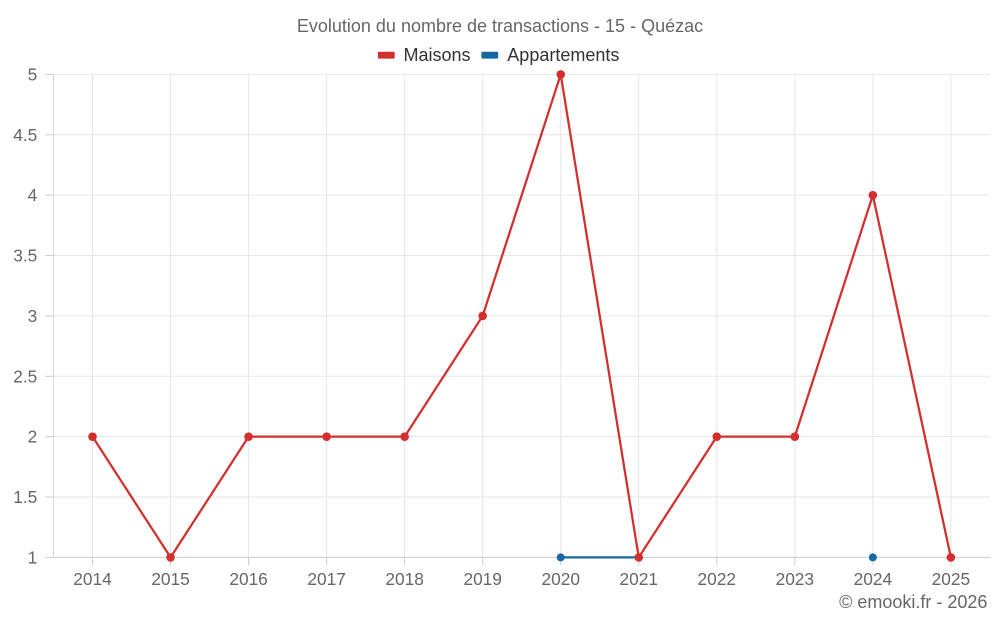 The height and width of the screenshot is (625, 1000). What do you see at coordinates (33, 74) in the screenshot?
I see `svg-text: 5` at bounding box center [33, 74].